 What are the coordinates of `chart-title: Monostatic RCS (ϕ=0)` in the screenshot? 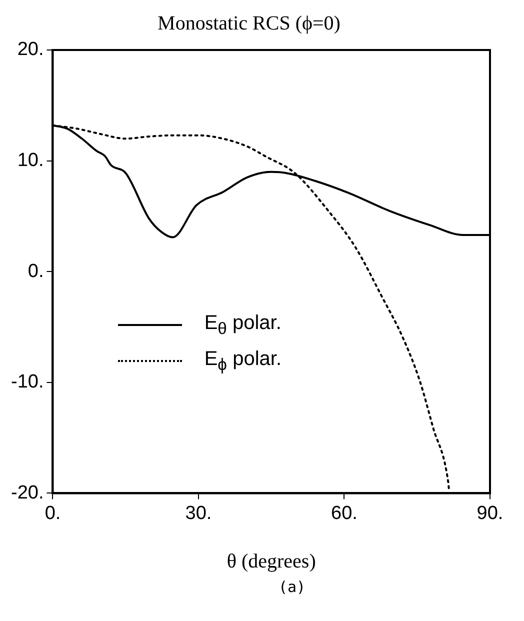 It's located at (249, 23).